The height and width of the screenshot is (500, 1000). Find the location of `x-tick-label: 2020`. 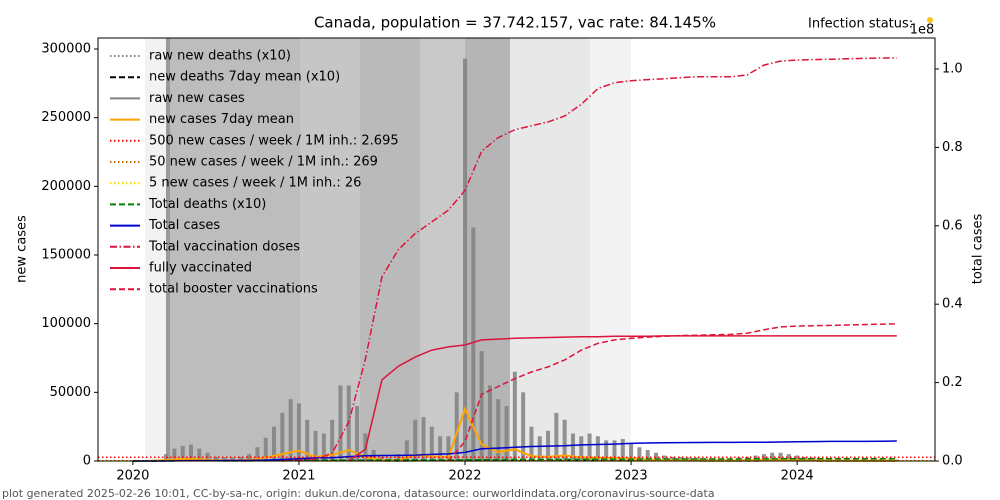

x-tick-label: 2020 is located at coordinates (132, 476).